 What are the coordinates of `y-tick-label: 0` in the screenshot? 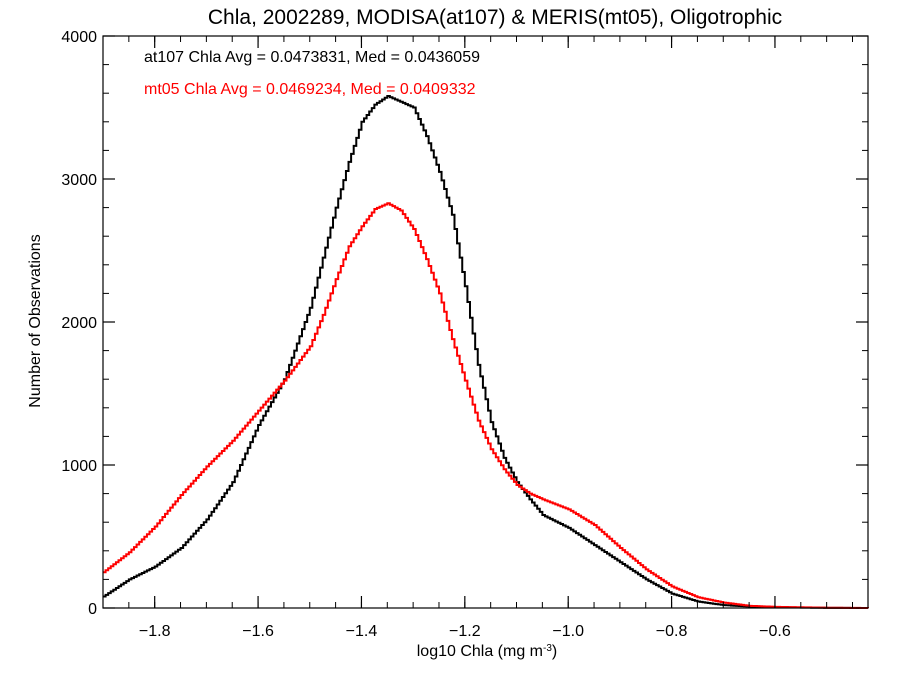 It's located at (92, 609).